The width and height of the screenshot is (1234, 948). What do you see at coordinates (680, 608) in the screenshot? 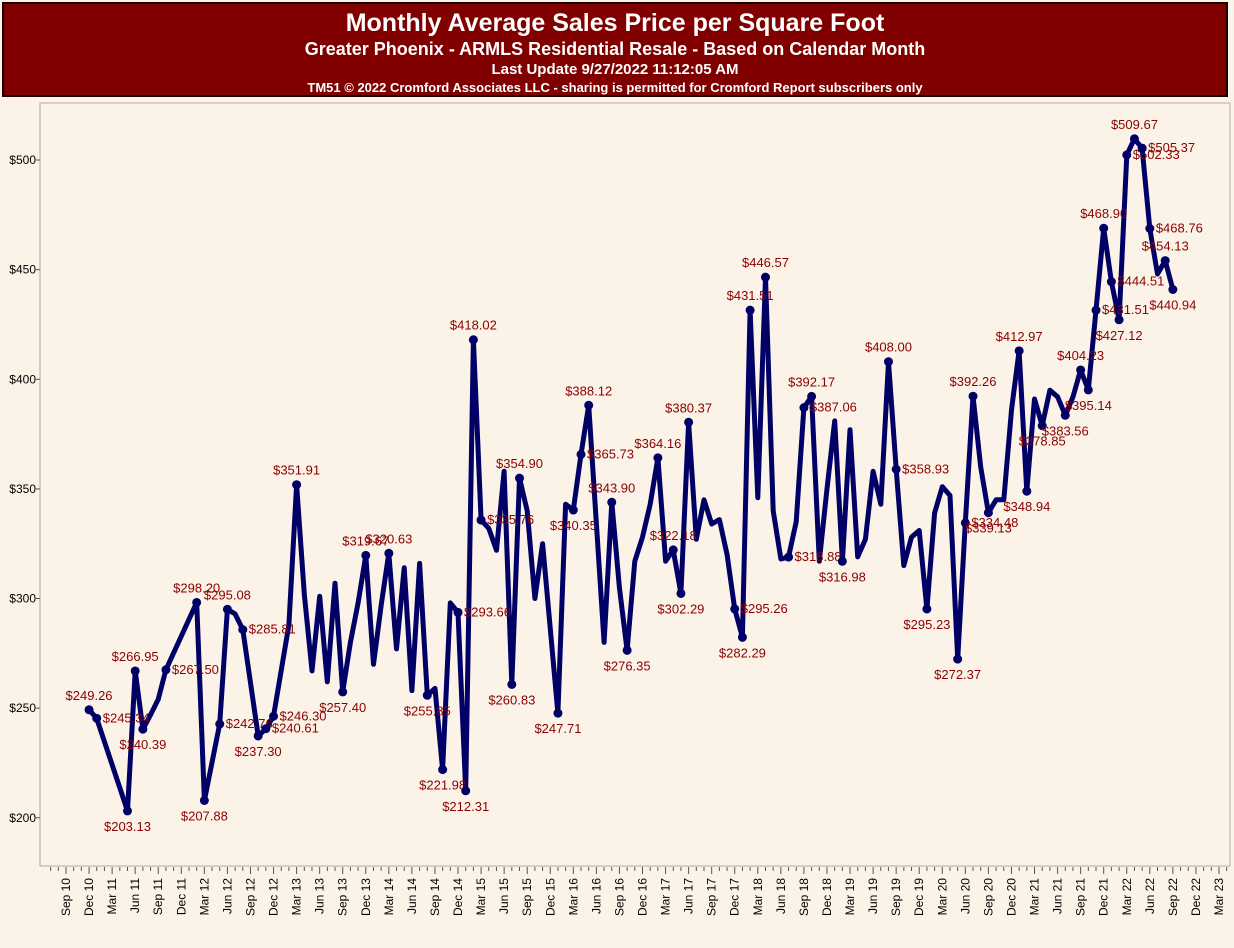
I see `data-label: $302.29` at bounding box center [680, 608].